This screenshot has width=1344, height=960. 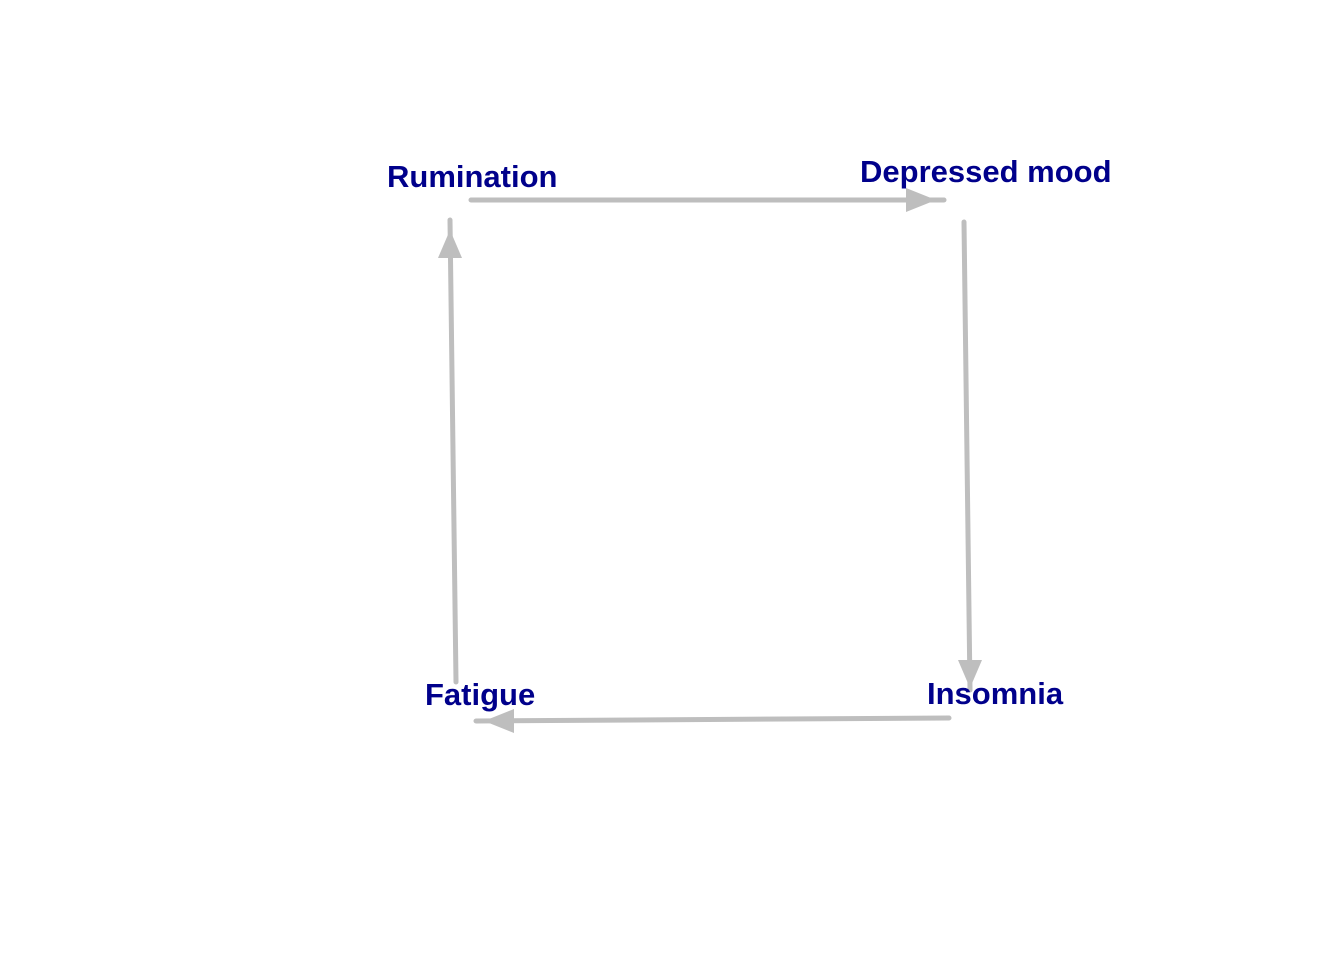 I want to click on node-label-insomnia: Insomnia, so click(x=995, y=693).